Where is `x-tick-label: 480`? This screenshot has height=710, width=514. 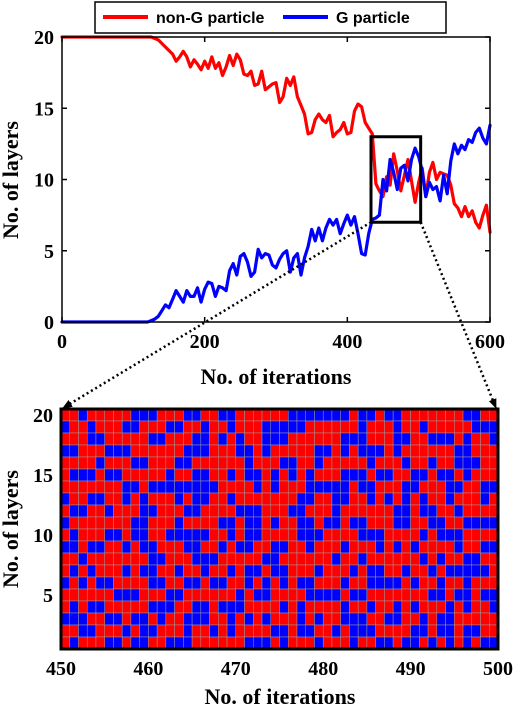 x-tick-label: 480 is located at coordinates (323, 669).